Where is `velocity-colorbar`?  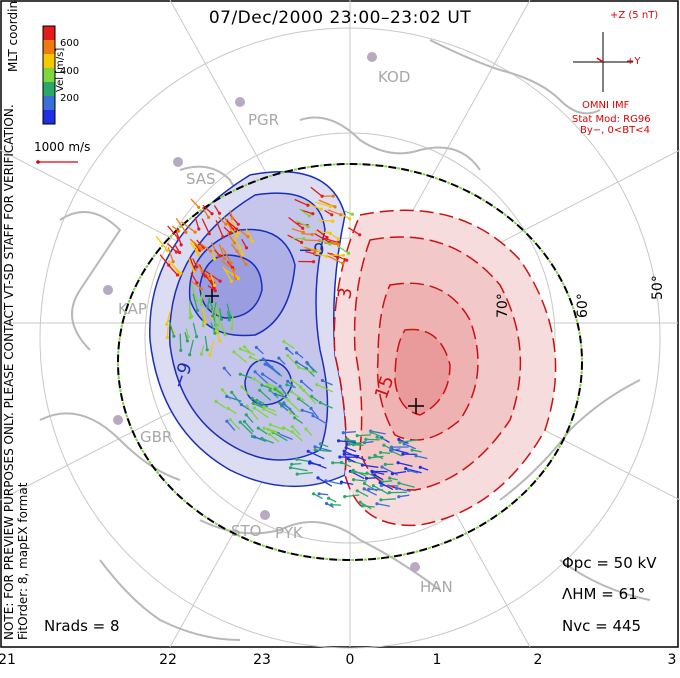
velocity-colorbar is located at coordinates (49, 75).